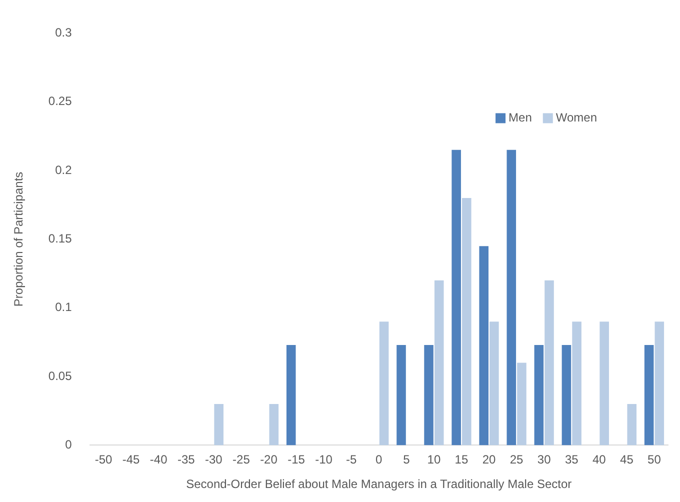 This screenshot has height=502, width=680. What do you see at coordinates (379, 459) in the screenshot?
I see `x-tick-label: 0` at bounding box center [379, 459].